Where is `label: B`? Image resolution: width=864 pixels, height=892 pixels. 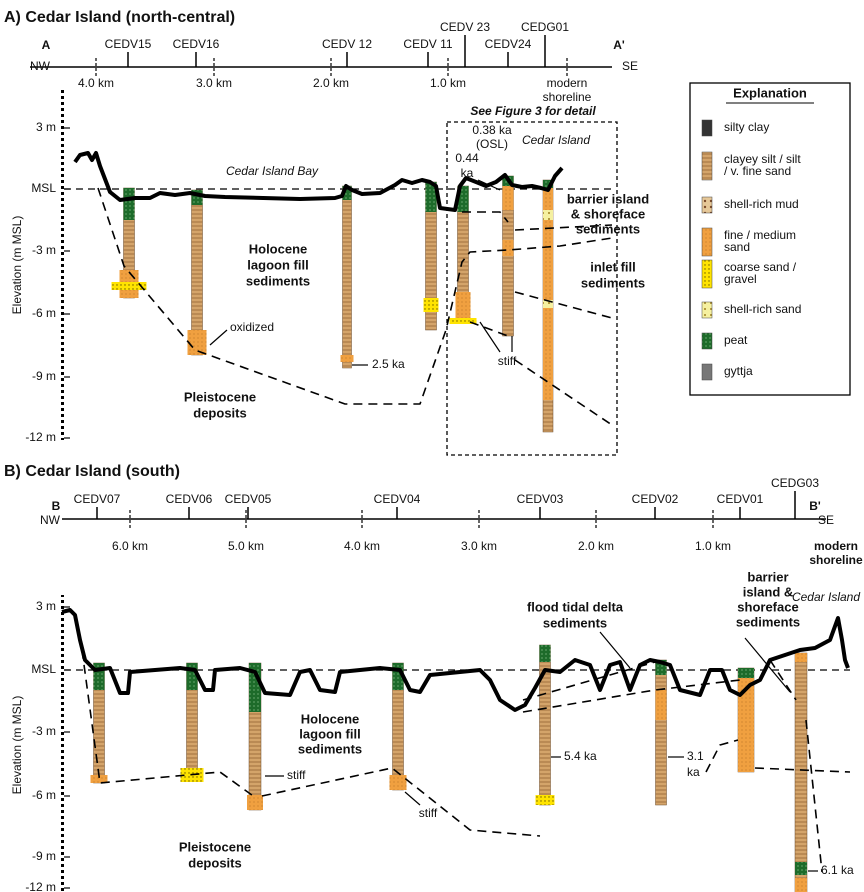
label: B is located at coordinates (56, 506).